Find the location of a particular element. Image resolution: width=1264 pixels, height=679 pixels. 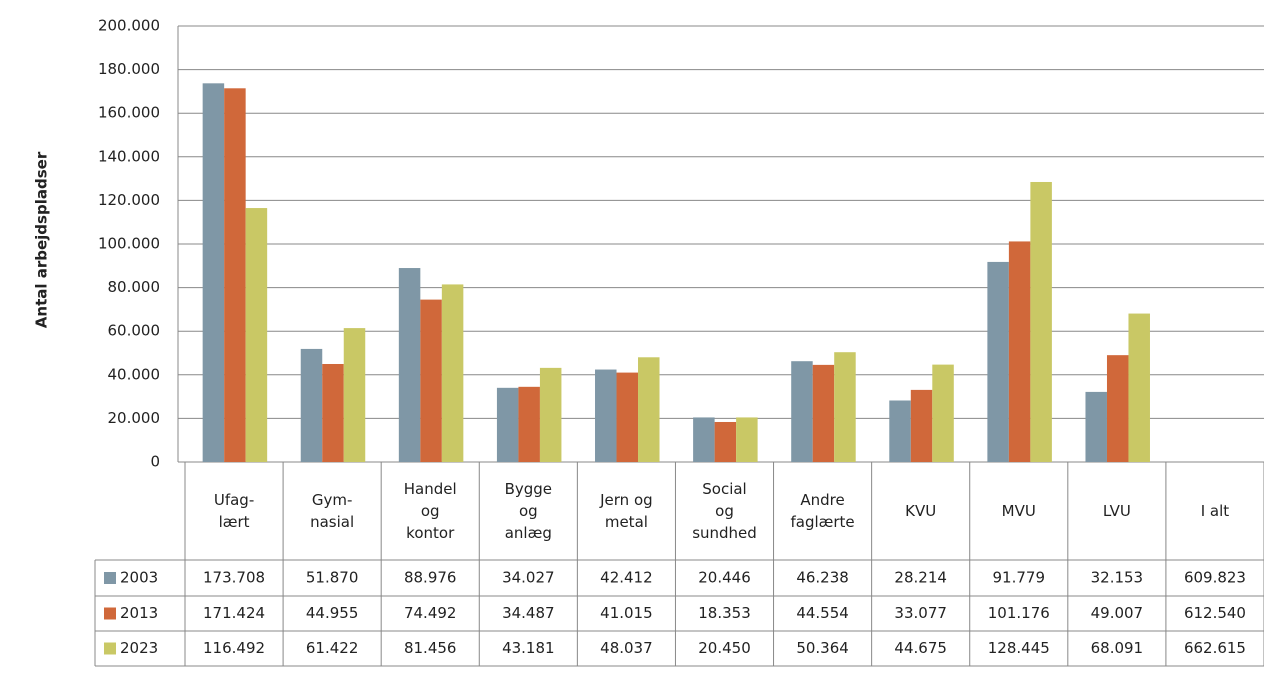

x-tick-label: LVU is located at coordinates (1116, 511).